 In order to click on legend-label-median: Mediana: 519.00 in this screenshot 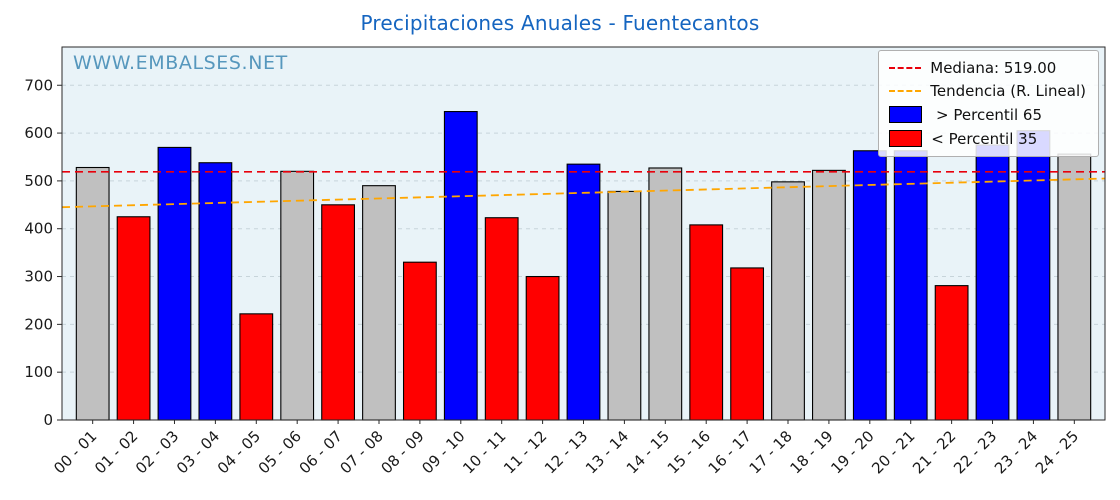, I will do `click(993, 68)`.